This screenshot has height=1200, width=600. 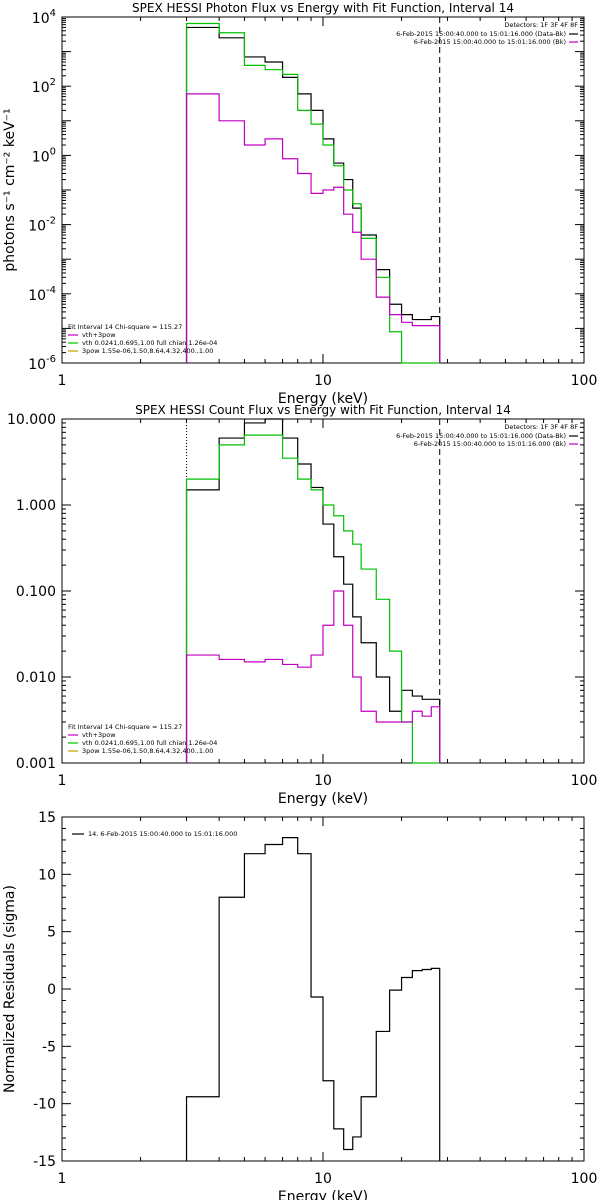 I want to click on y-tick-label: 0.001, so click(x=36, y=764).